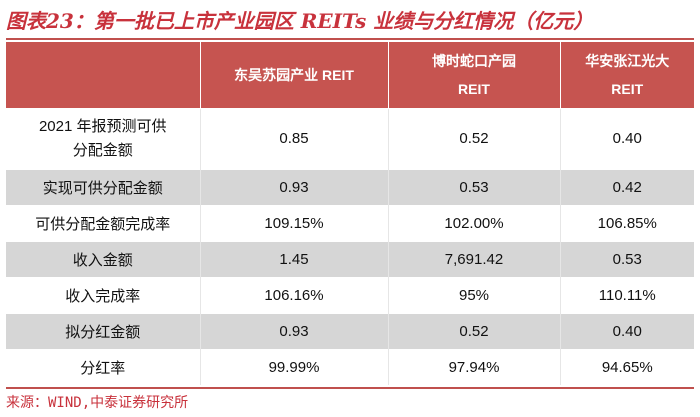 The height and width of the screenshot is (417, 700). Describe the element at coordinates (626, 187) in the screenshot. I see `table-cell: 0.42` at that location.